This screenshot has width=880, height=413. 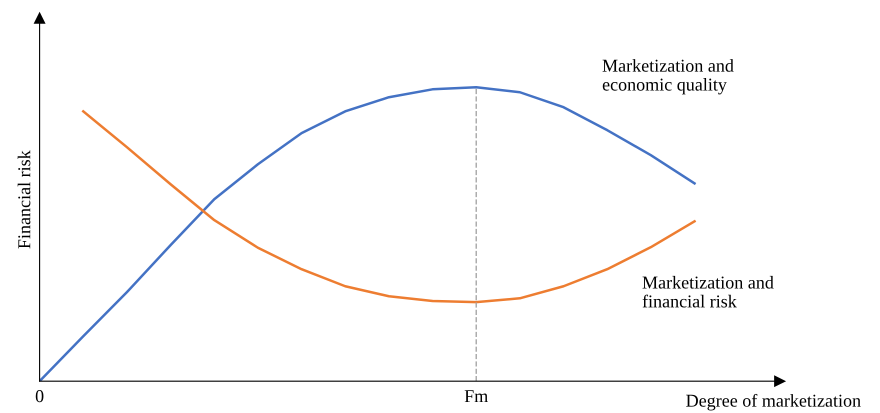 I want to click on x-axis-title: Degree of marketization, so click(x=773, y=402).